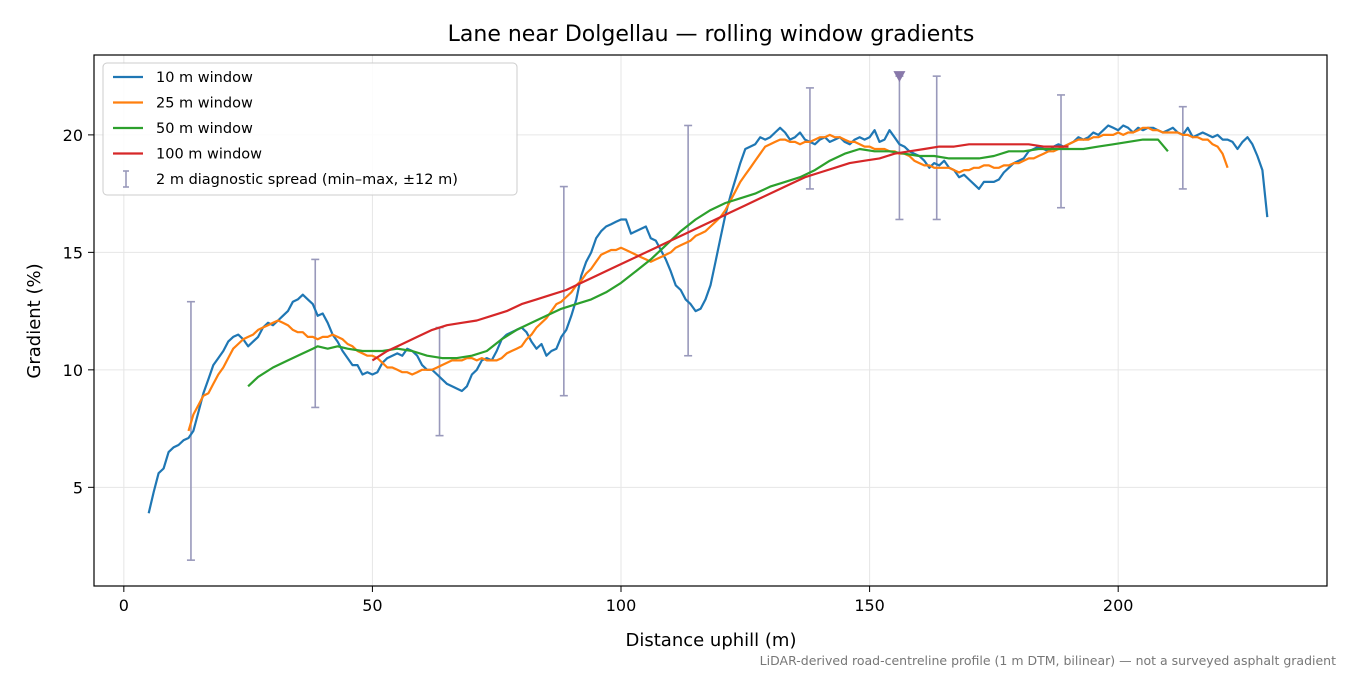  I want to click on x-axis-label: Distance uphill (m), so click(711, 640).